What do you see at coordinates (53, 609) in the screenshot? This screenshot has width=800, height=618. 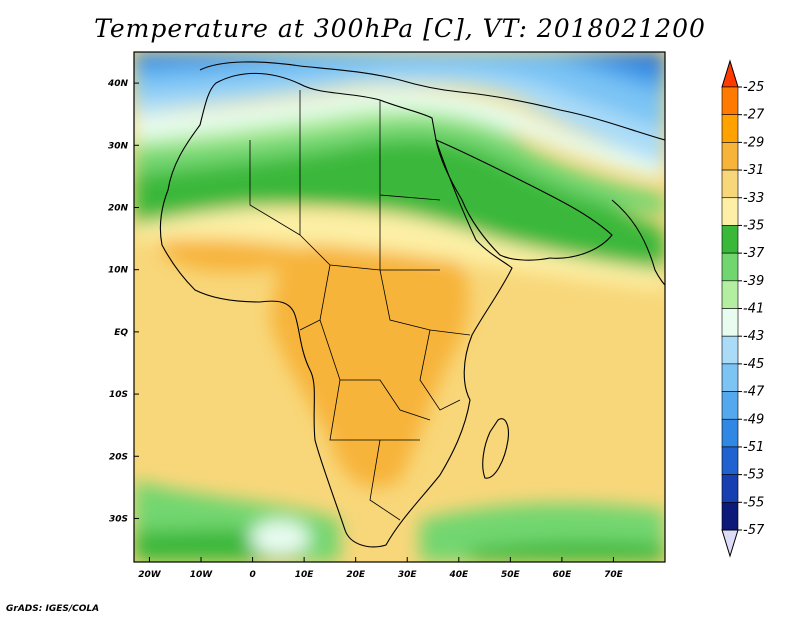 I see `grads-credit: GrADS: IGES/COLA` at bounding box center [53, 609].